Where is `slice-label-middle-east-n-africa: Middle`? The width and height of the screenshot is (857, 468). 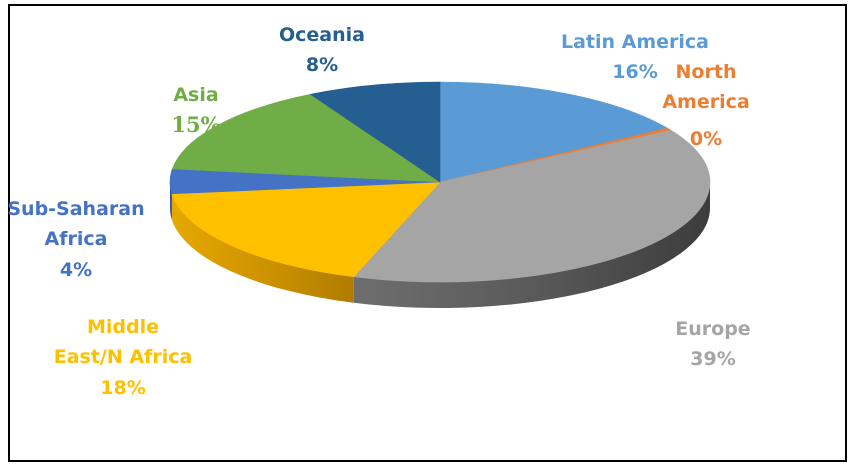 slice-label-middle-east-n-africa: Middle is located at coordinates (123, 327).